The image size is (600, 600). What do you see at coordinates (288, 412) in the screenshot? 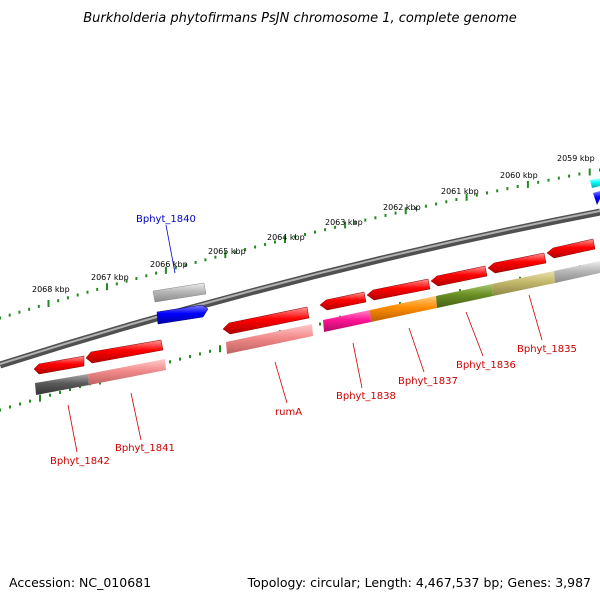
I see `gene-label-ruma: rumA` at bounding box center [288, 412].